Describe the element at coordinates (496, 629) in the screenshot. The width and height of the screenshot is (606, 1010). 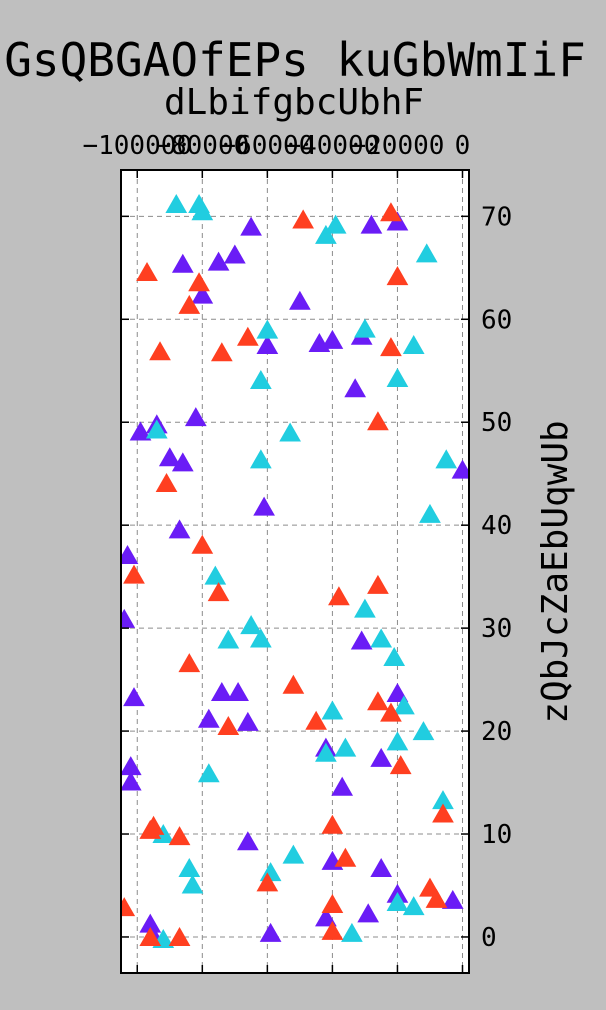
I see `y-tick-label: 30` at that location.